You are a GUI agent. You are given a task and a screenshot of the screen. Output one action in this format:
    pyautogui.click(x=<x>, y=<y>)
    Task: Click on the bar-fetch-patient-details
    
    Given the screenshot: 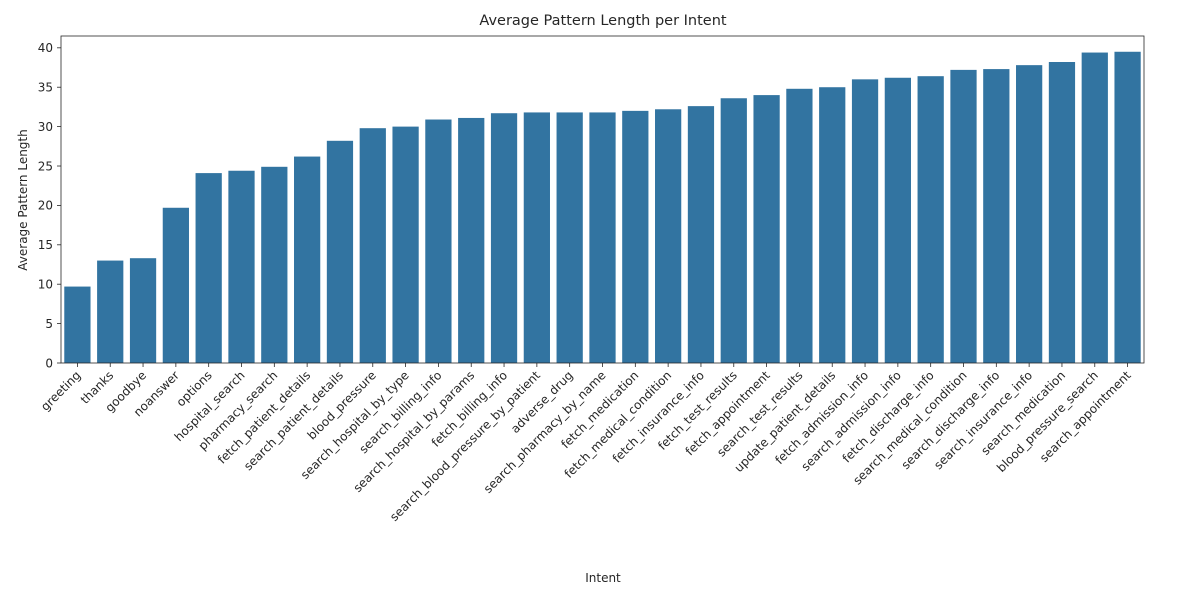 What is the action you would take?
    pyautogui.click(x=307, y=259)
    